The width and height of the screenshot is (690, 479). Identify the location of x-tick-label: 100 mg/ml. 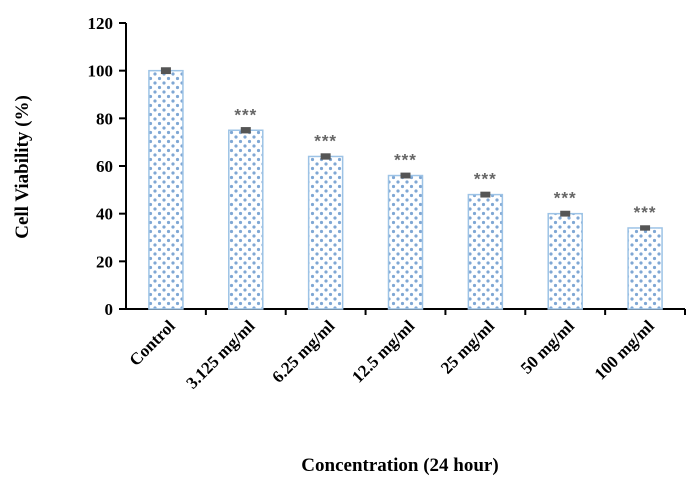
(624, 349).